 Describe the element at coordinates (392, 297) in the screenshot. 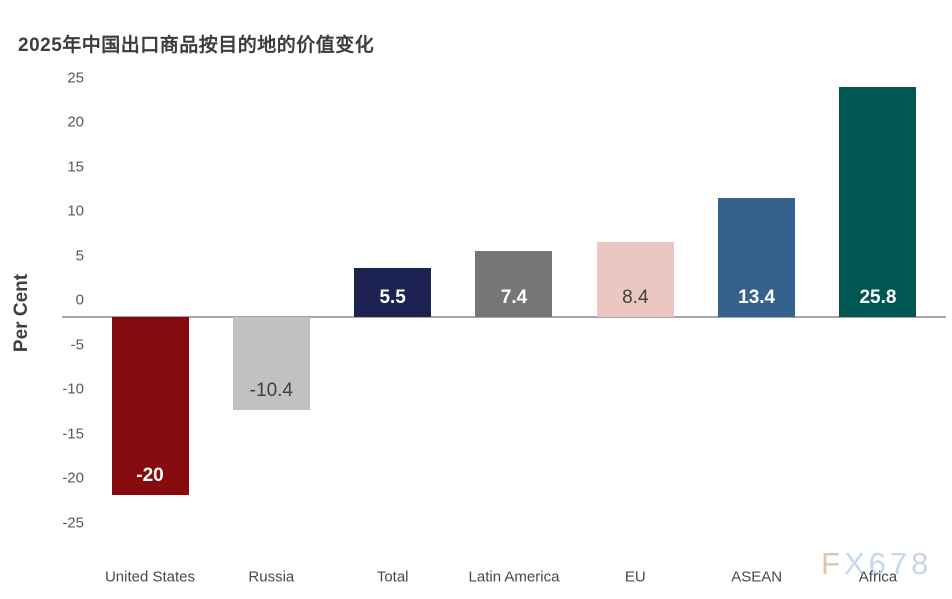

I see `bar-value-label: 5.5` at that location.